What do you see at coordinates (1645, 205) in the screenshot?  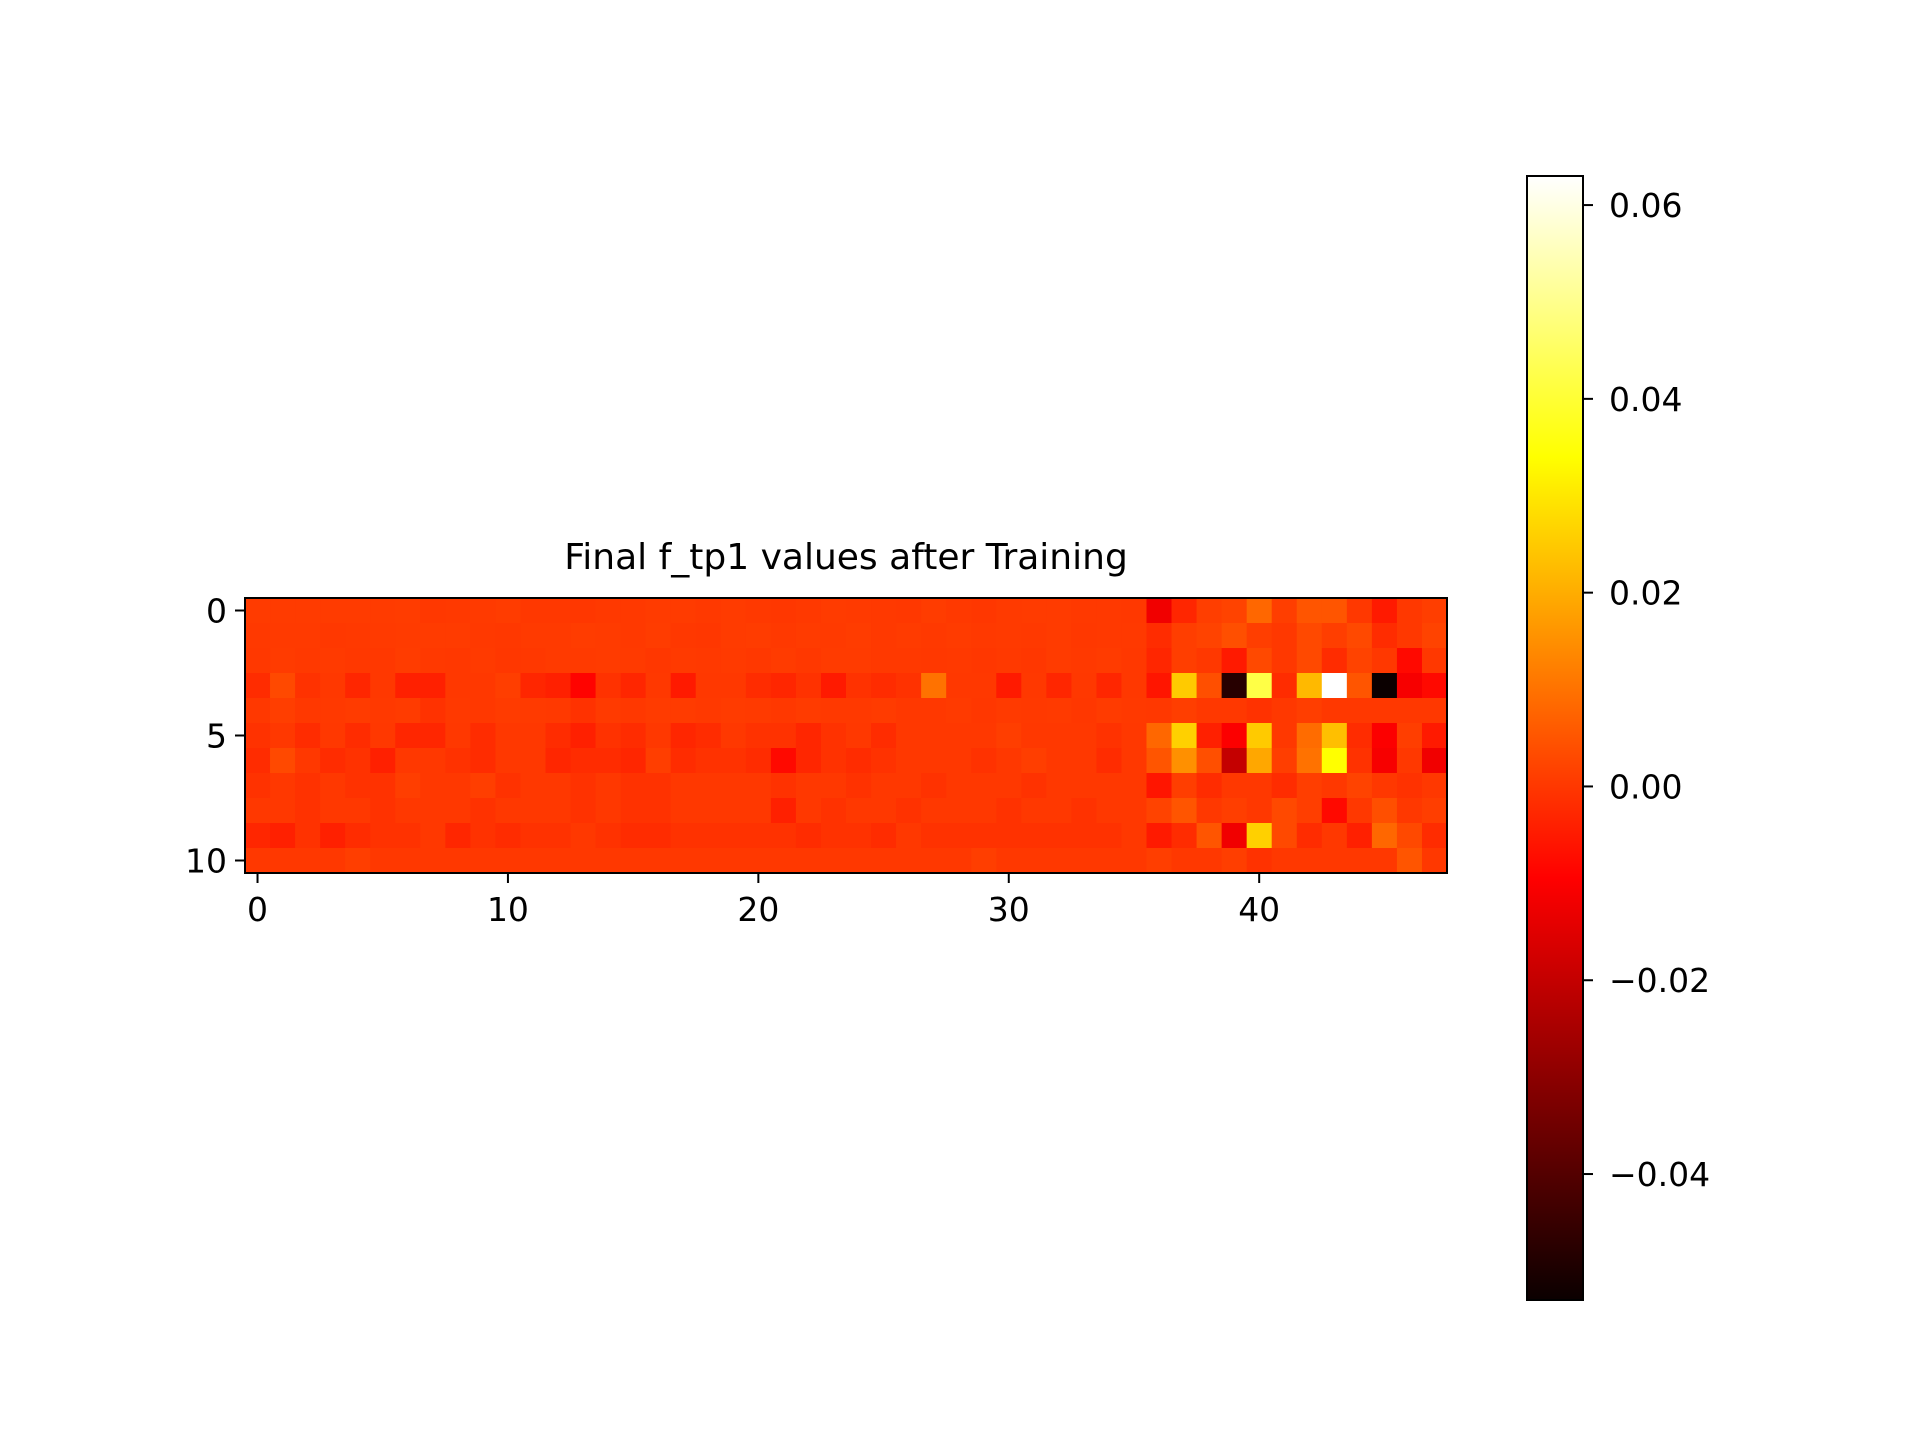 I see `colorbar-tick-label: 0.06` at bounding box center [1645, 205].